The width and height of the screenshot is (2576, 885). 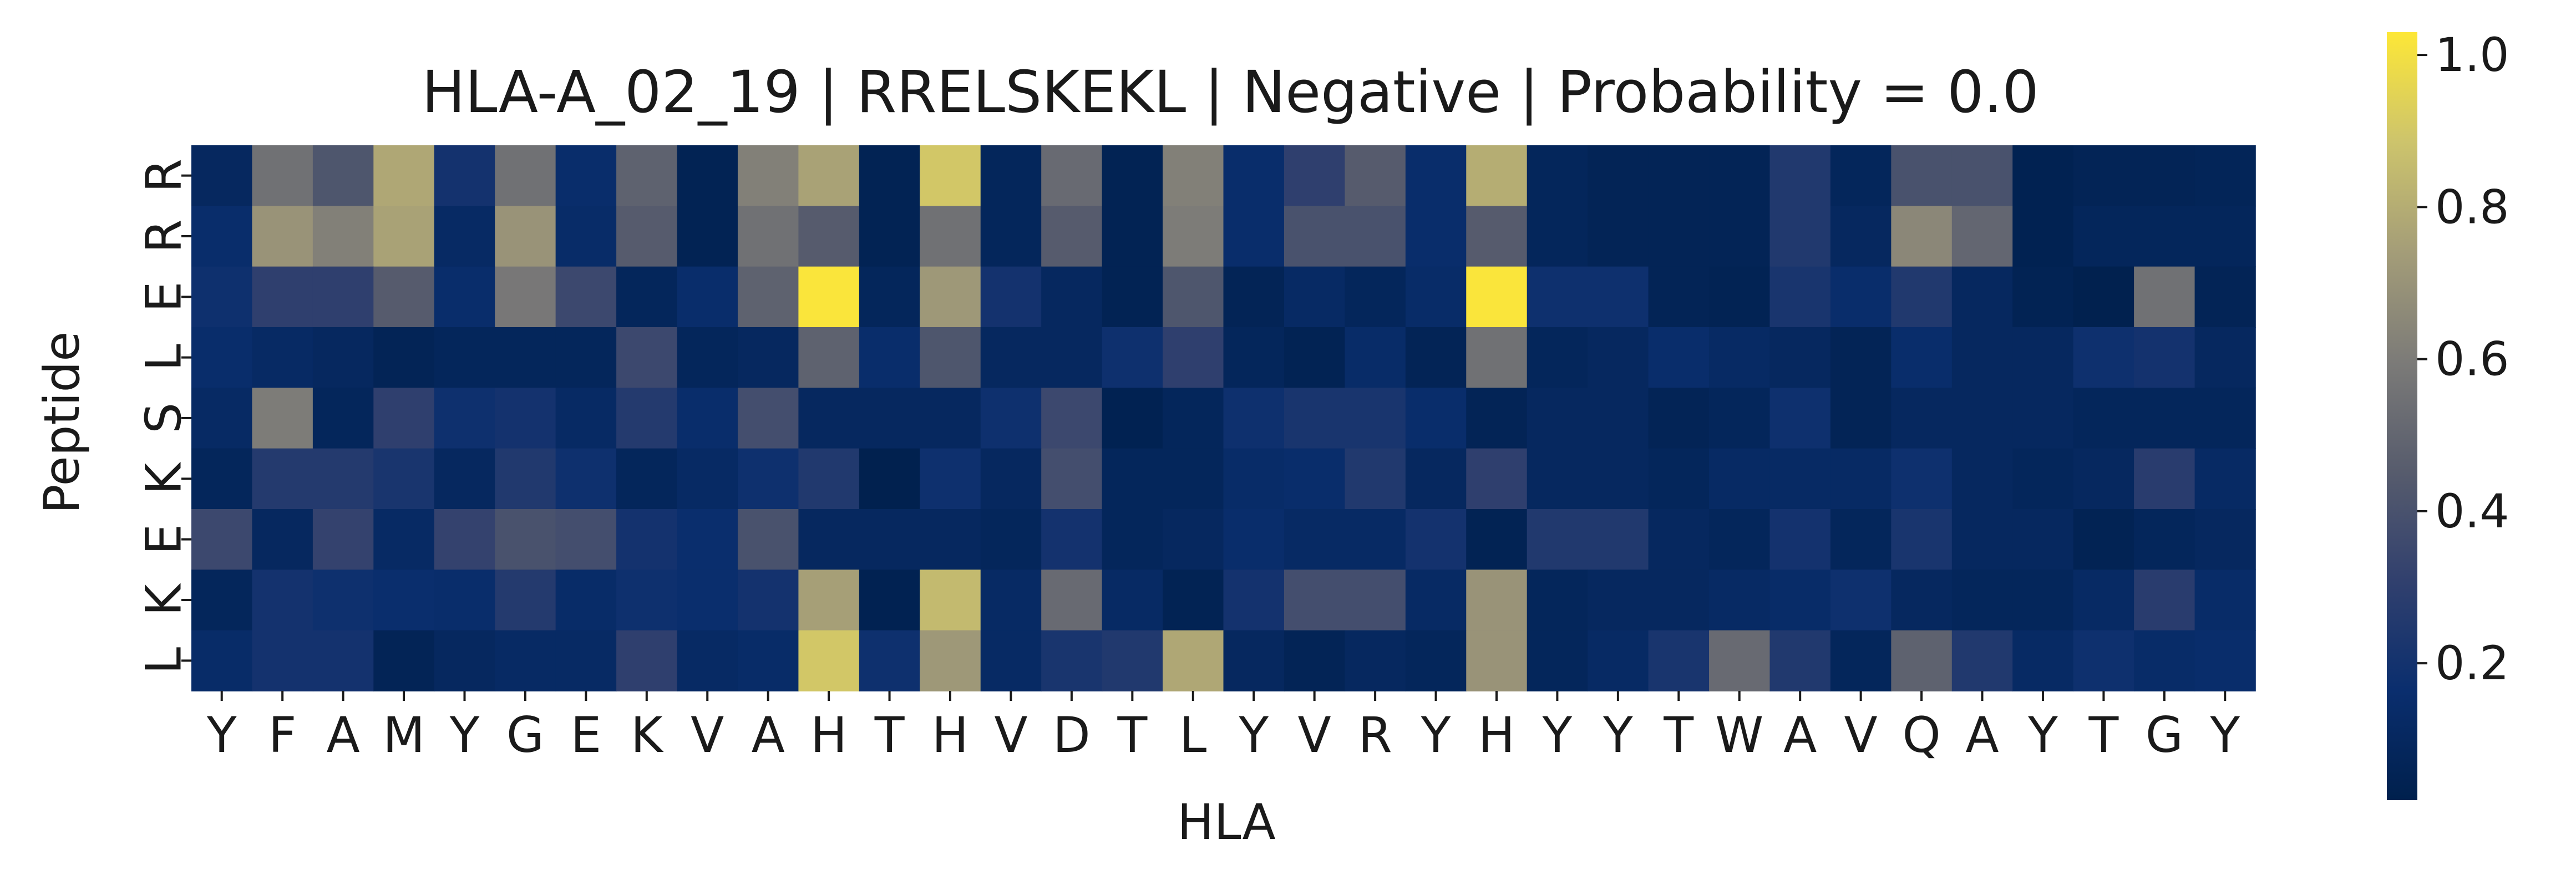 What do you see at coordinates (61, 423) in the screenshot?
I see `y-axis-label: Peptide` at bounding box center [61, 423].